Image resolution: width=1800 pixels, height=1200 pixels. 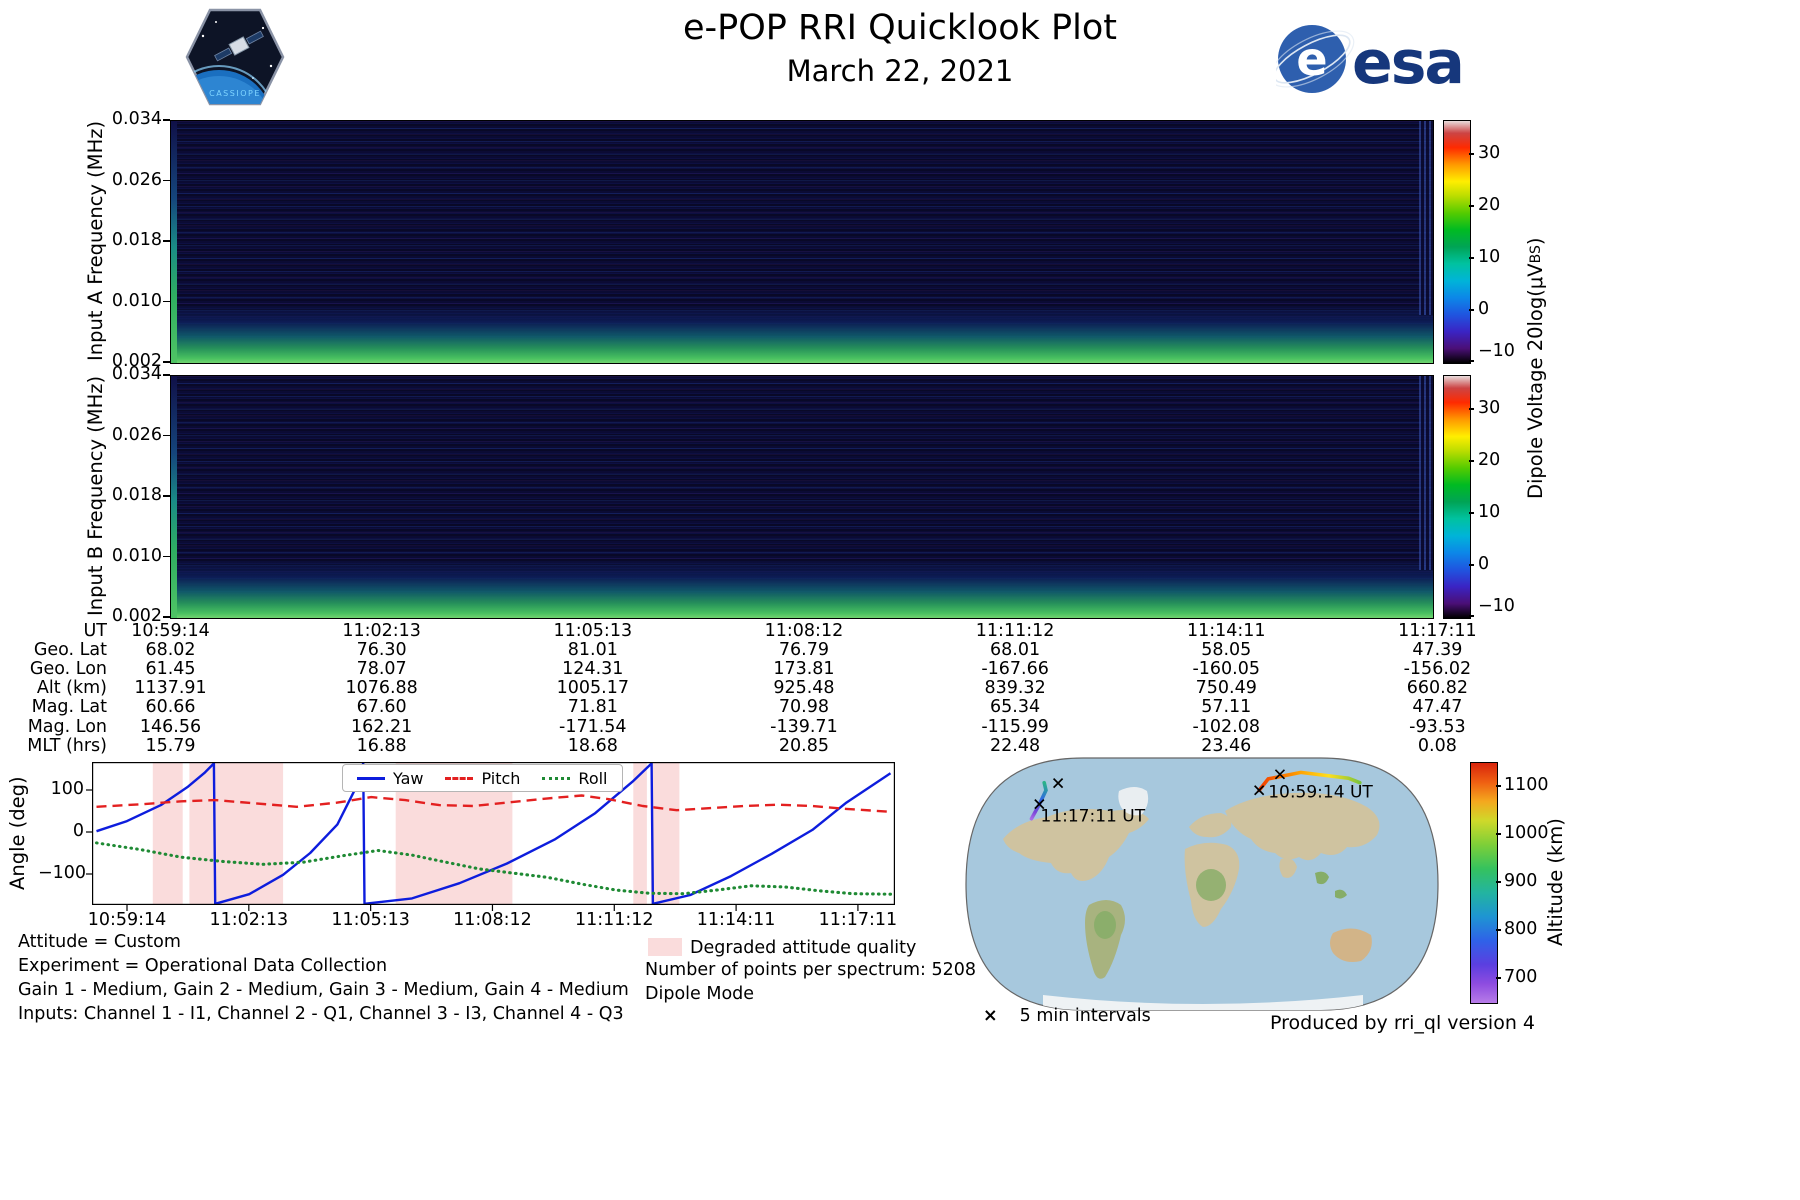 I want to click on ephemeris-value: 0.08, so click(x=1437, y=745).